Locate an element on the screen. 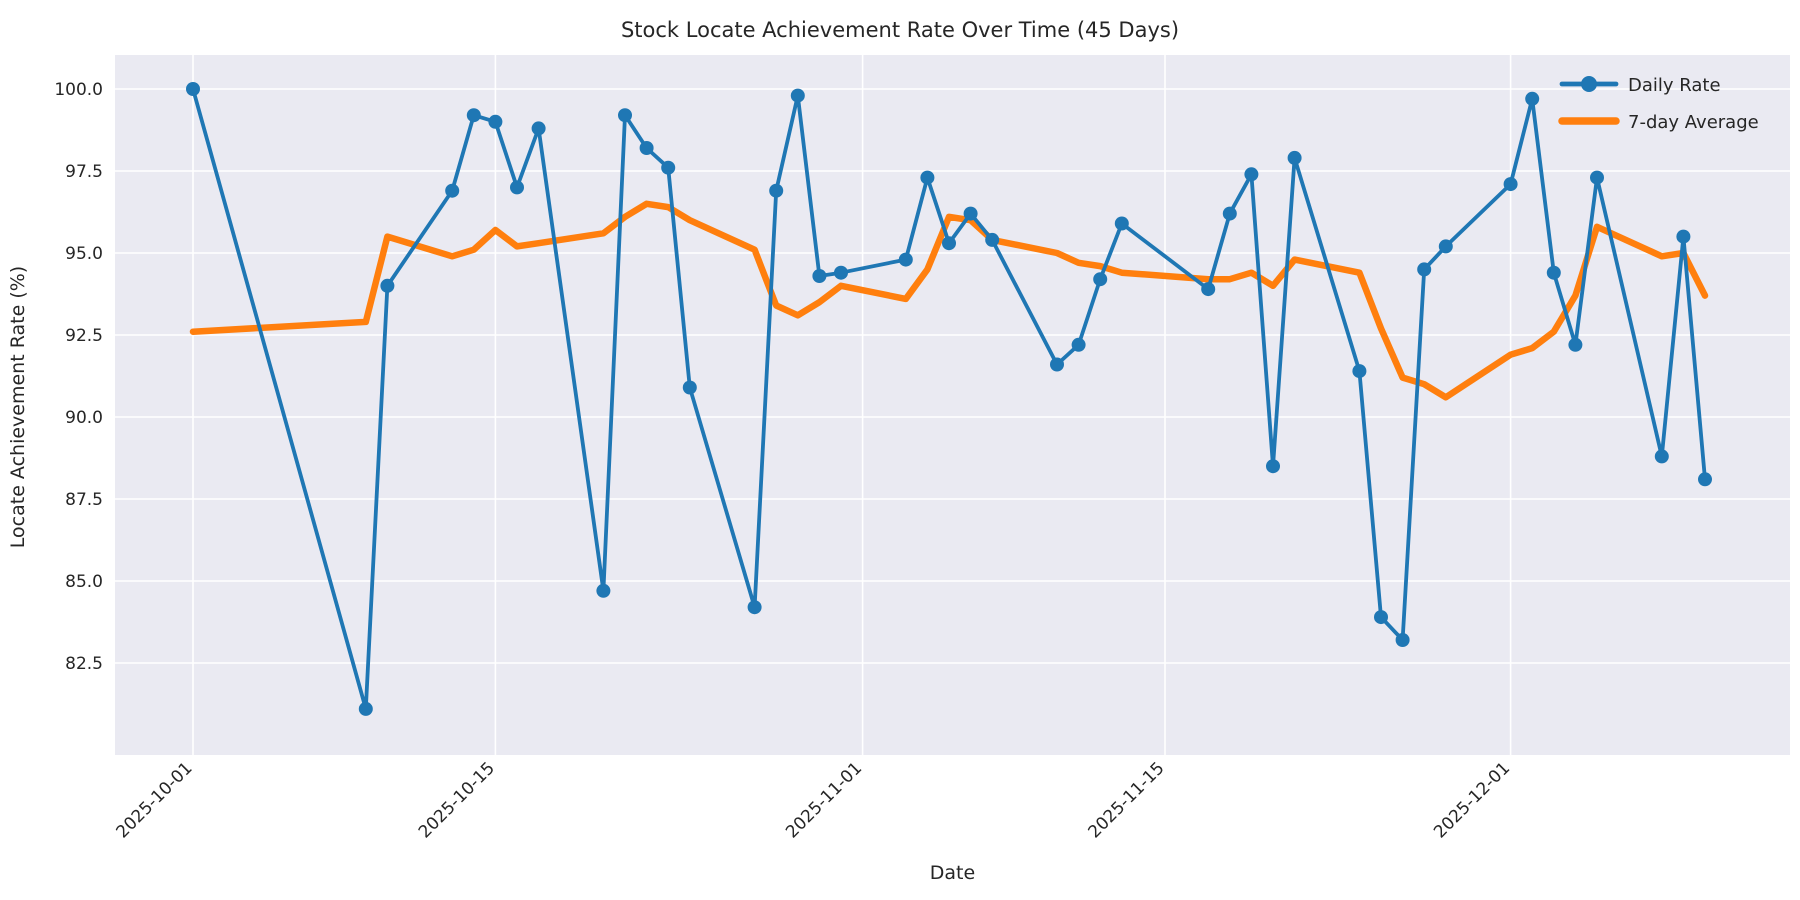 The width and height of the screenshot is (1800, 900). x-tick-label: 2025-10-15 is located at coordinates (457, 800).